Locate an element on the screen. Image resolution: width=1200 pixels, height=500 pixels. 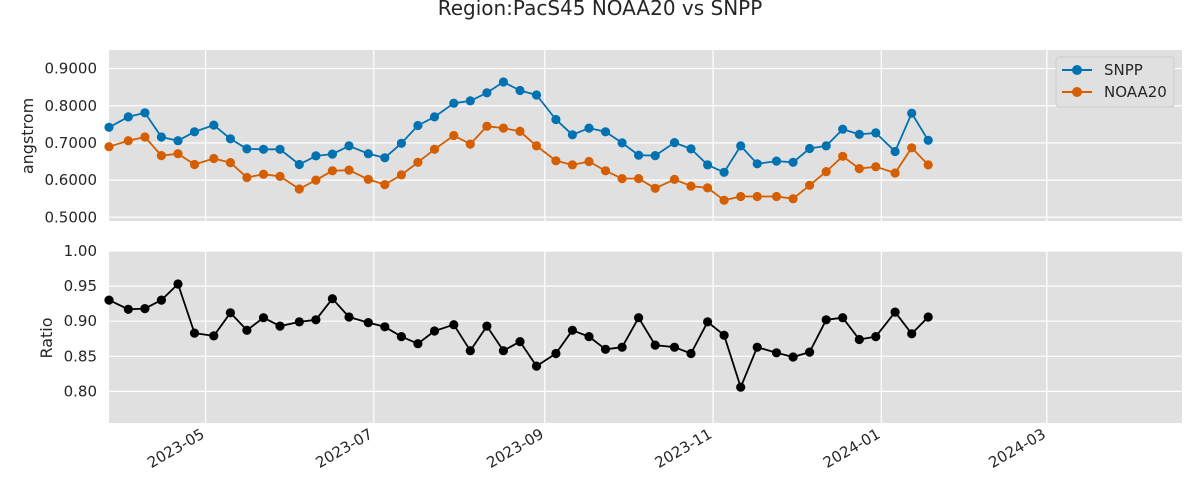
bottom-y-tick-label: 0.95 is located at coordinates (80, 286).